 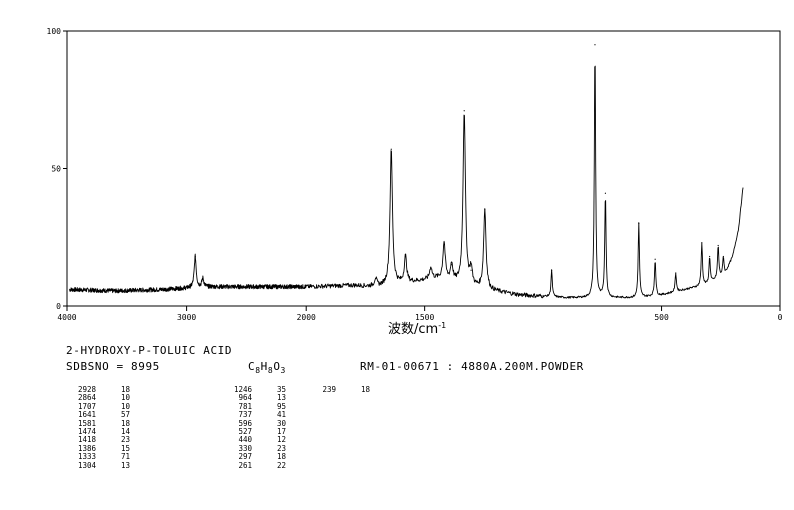 I want to click on peak-row: 1641 57, so click(x=95, y=415).